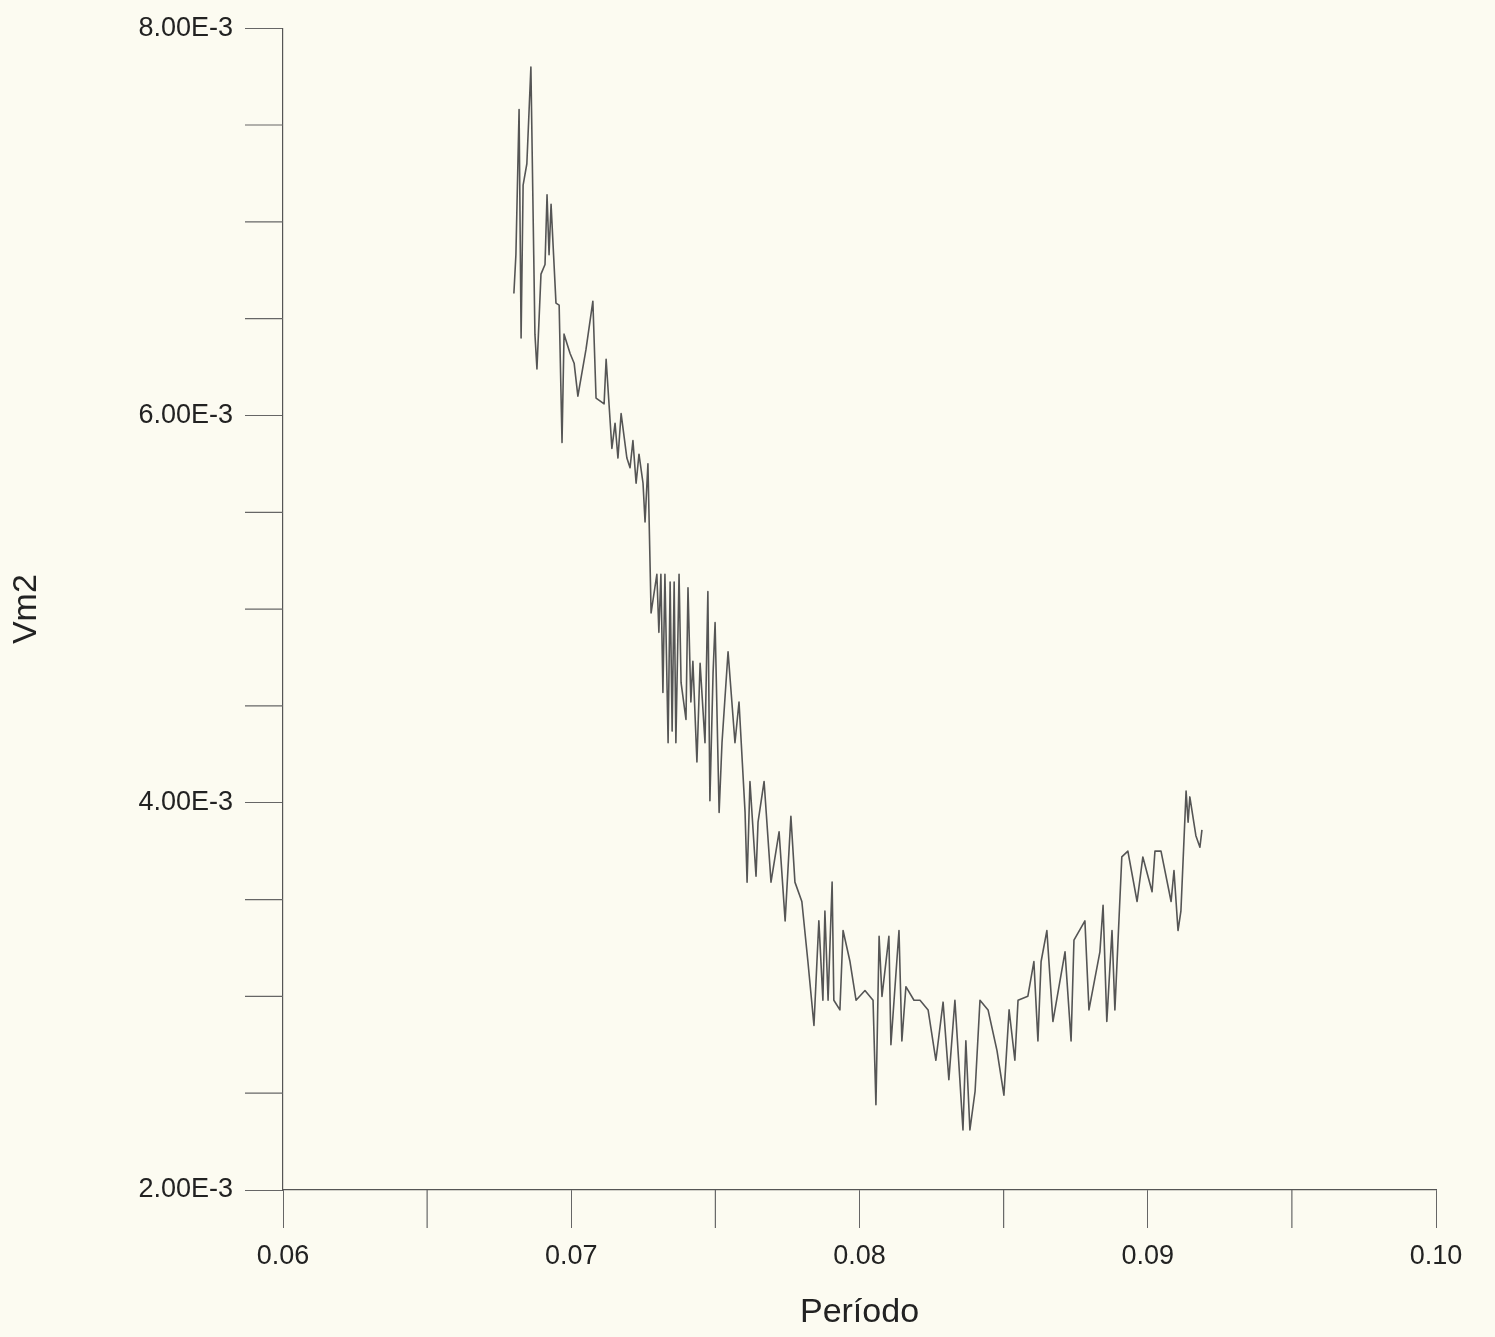 This screenshot has height=1337, width=1495. I want to click on x-tick-label: 0.10, so click(1436, 1254).